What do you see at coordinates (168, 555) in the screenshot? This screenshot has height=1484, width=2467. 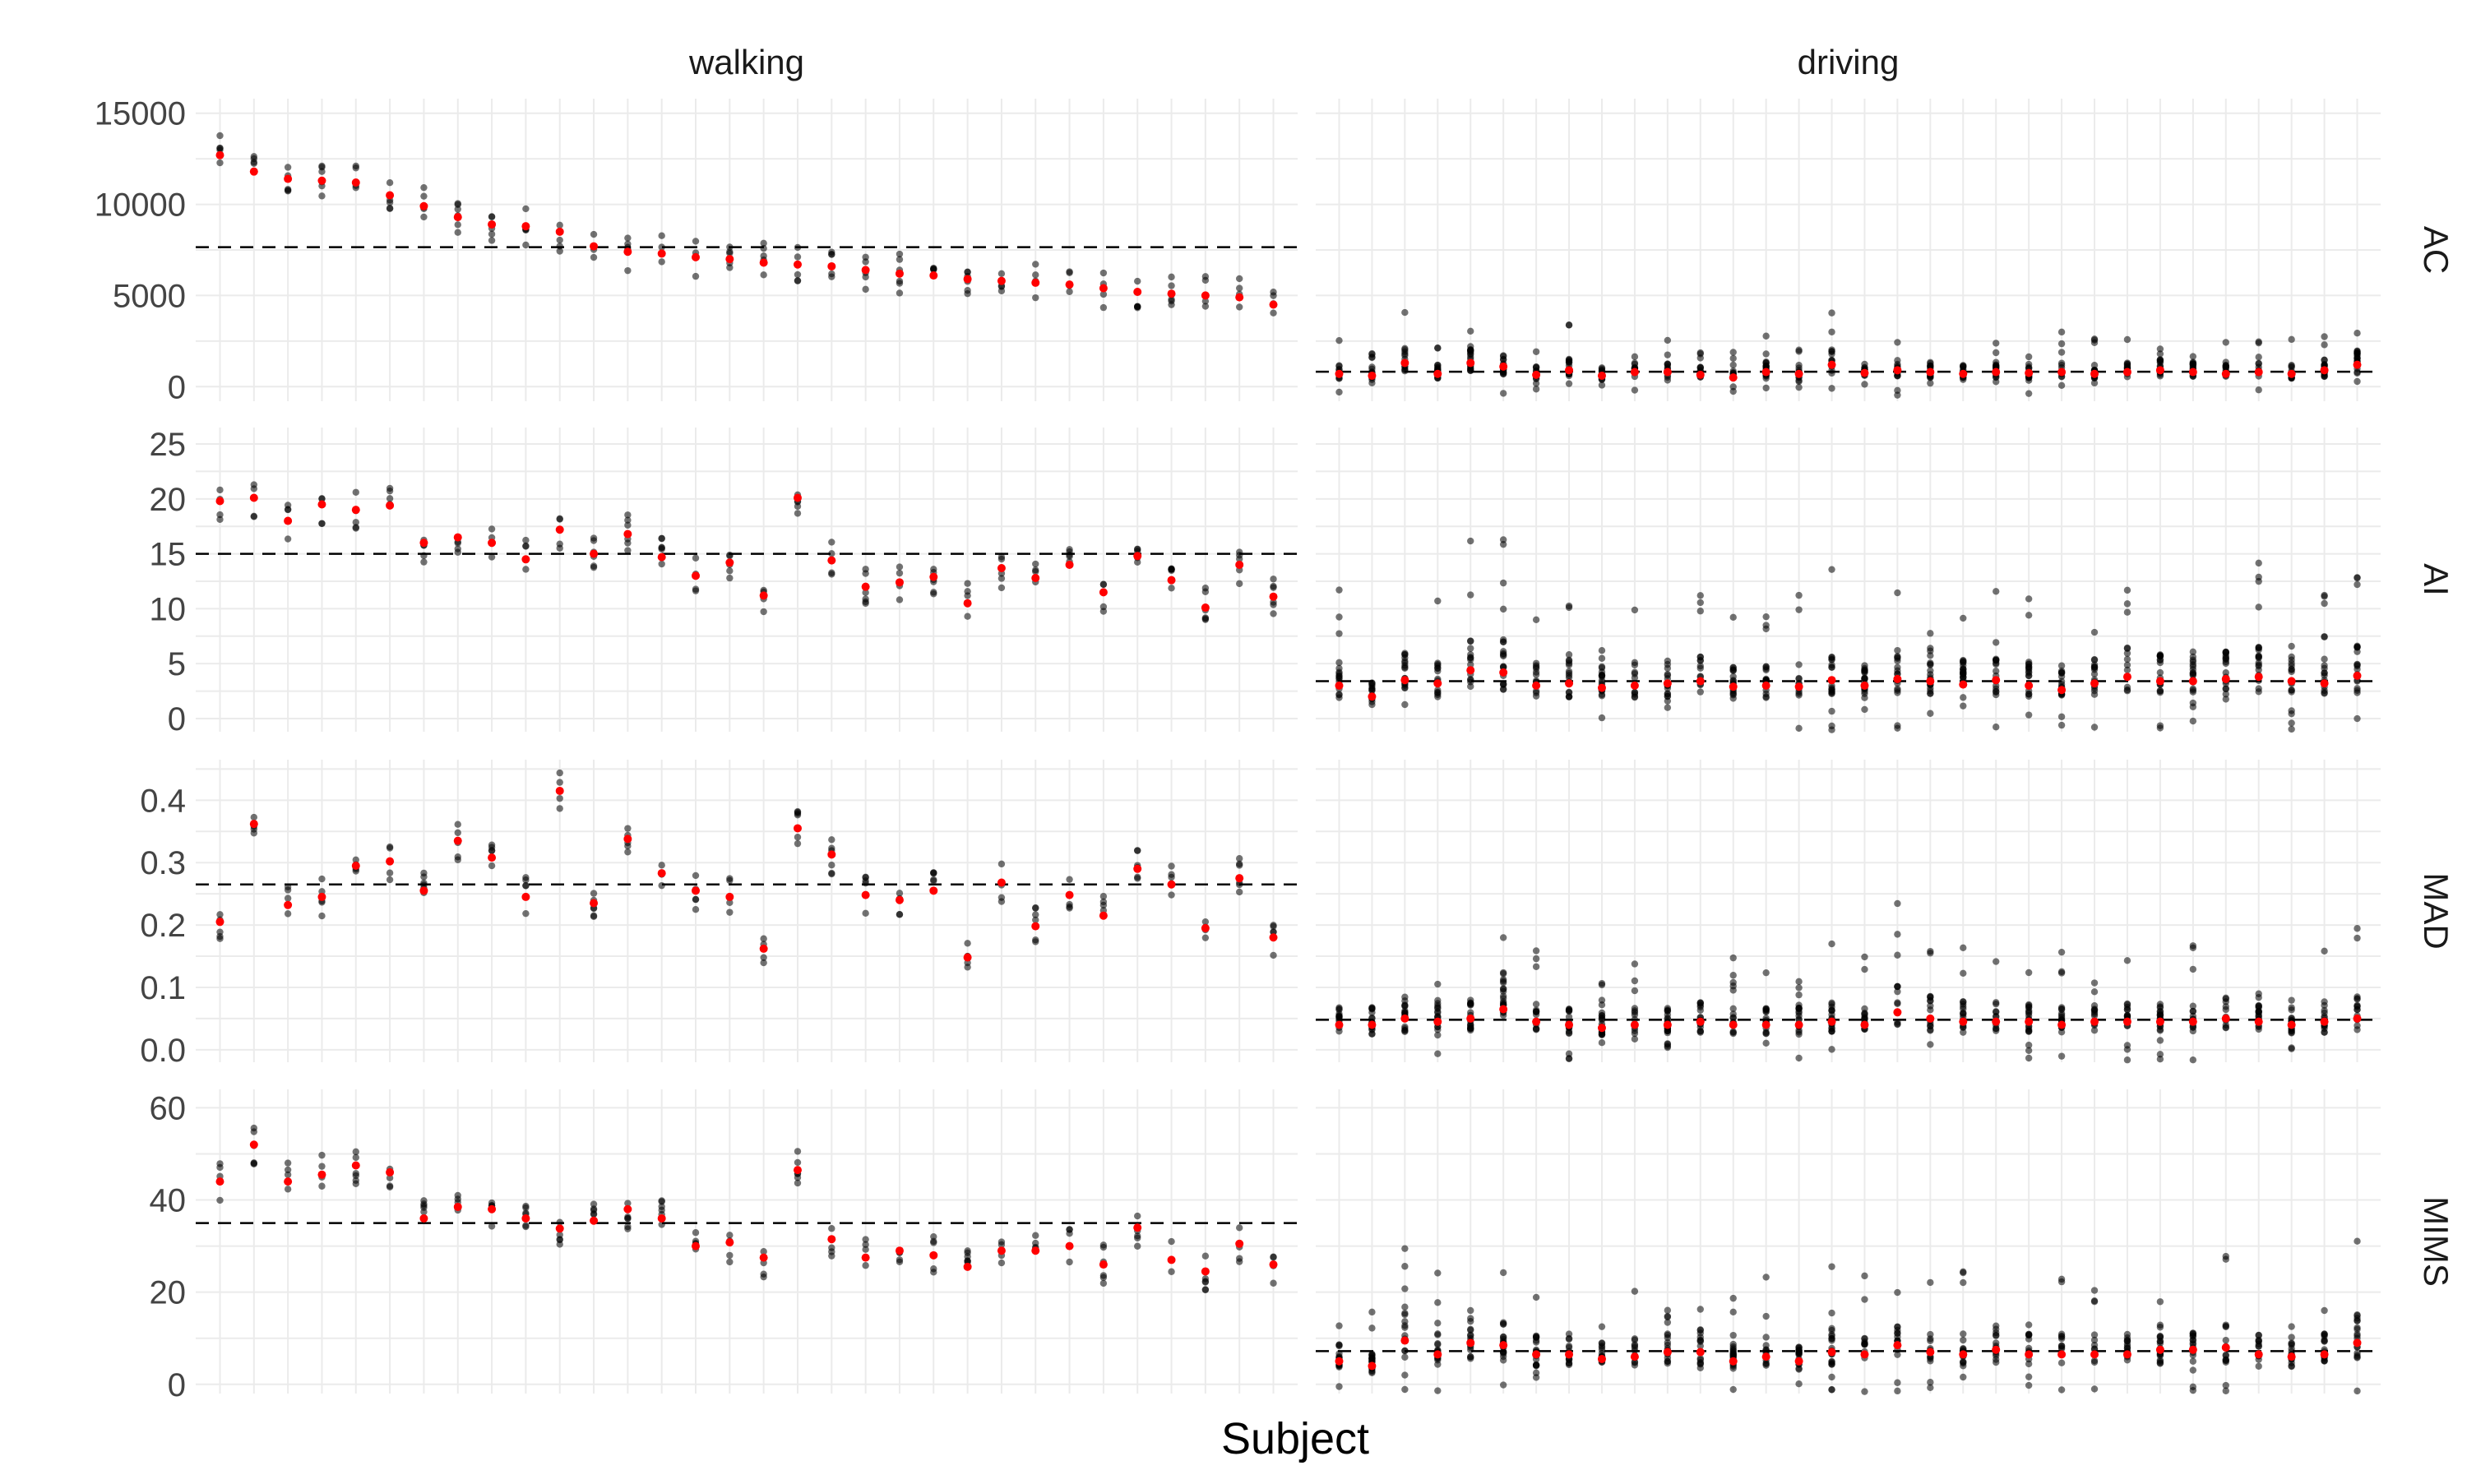 I see `y-tick-label: 15` at bounding box center [168, 555].